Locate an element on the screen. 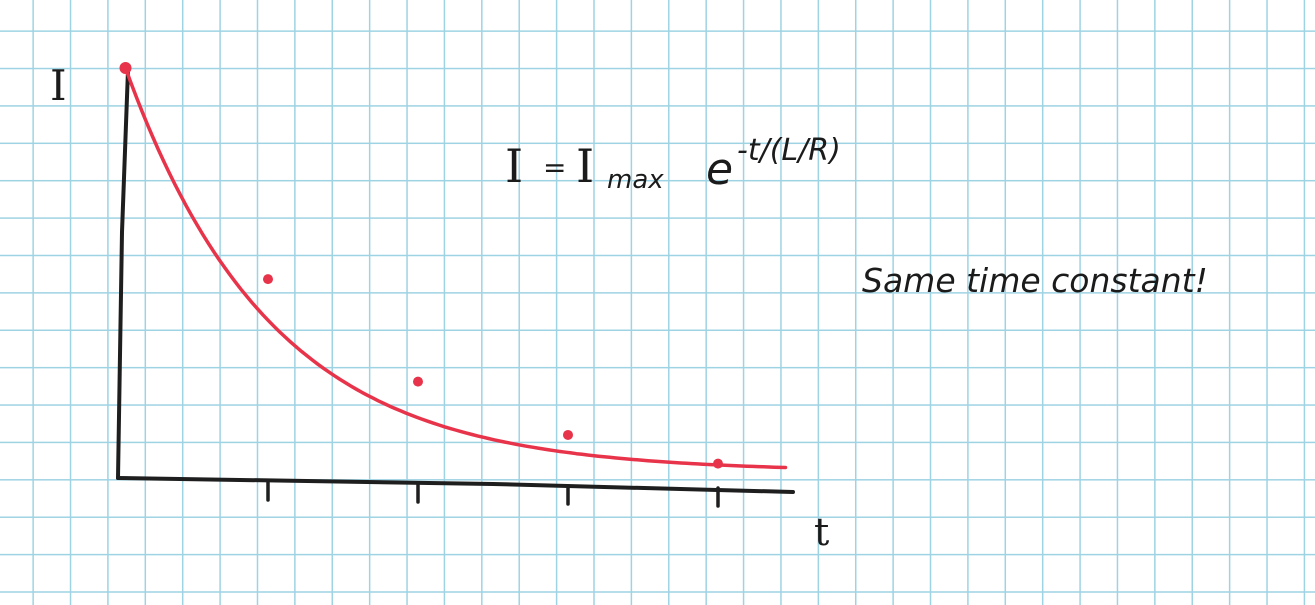 Image resolution: width=1315 pixels, height=605 pixels. equation-exponent: -t/(L/R) is located at coordinates (789, 150).